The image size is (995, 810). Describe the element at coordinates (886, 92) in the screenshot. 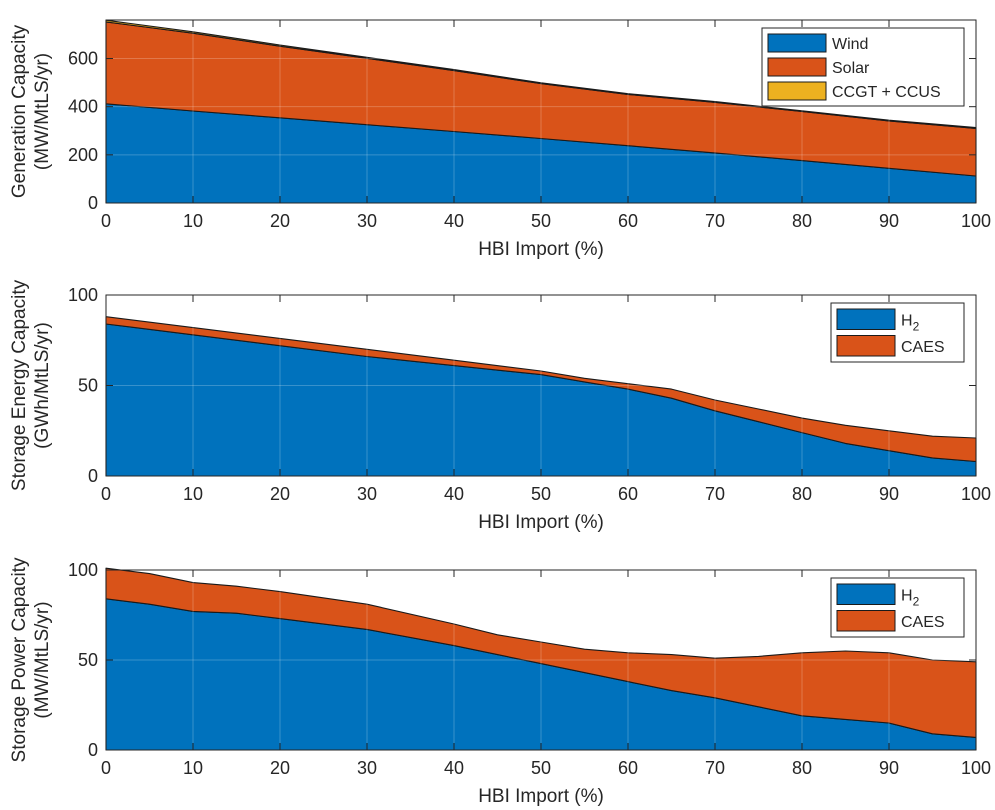

I see `legend-label: CCGT + CCUS` at that location.